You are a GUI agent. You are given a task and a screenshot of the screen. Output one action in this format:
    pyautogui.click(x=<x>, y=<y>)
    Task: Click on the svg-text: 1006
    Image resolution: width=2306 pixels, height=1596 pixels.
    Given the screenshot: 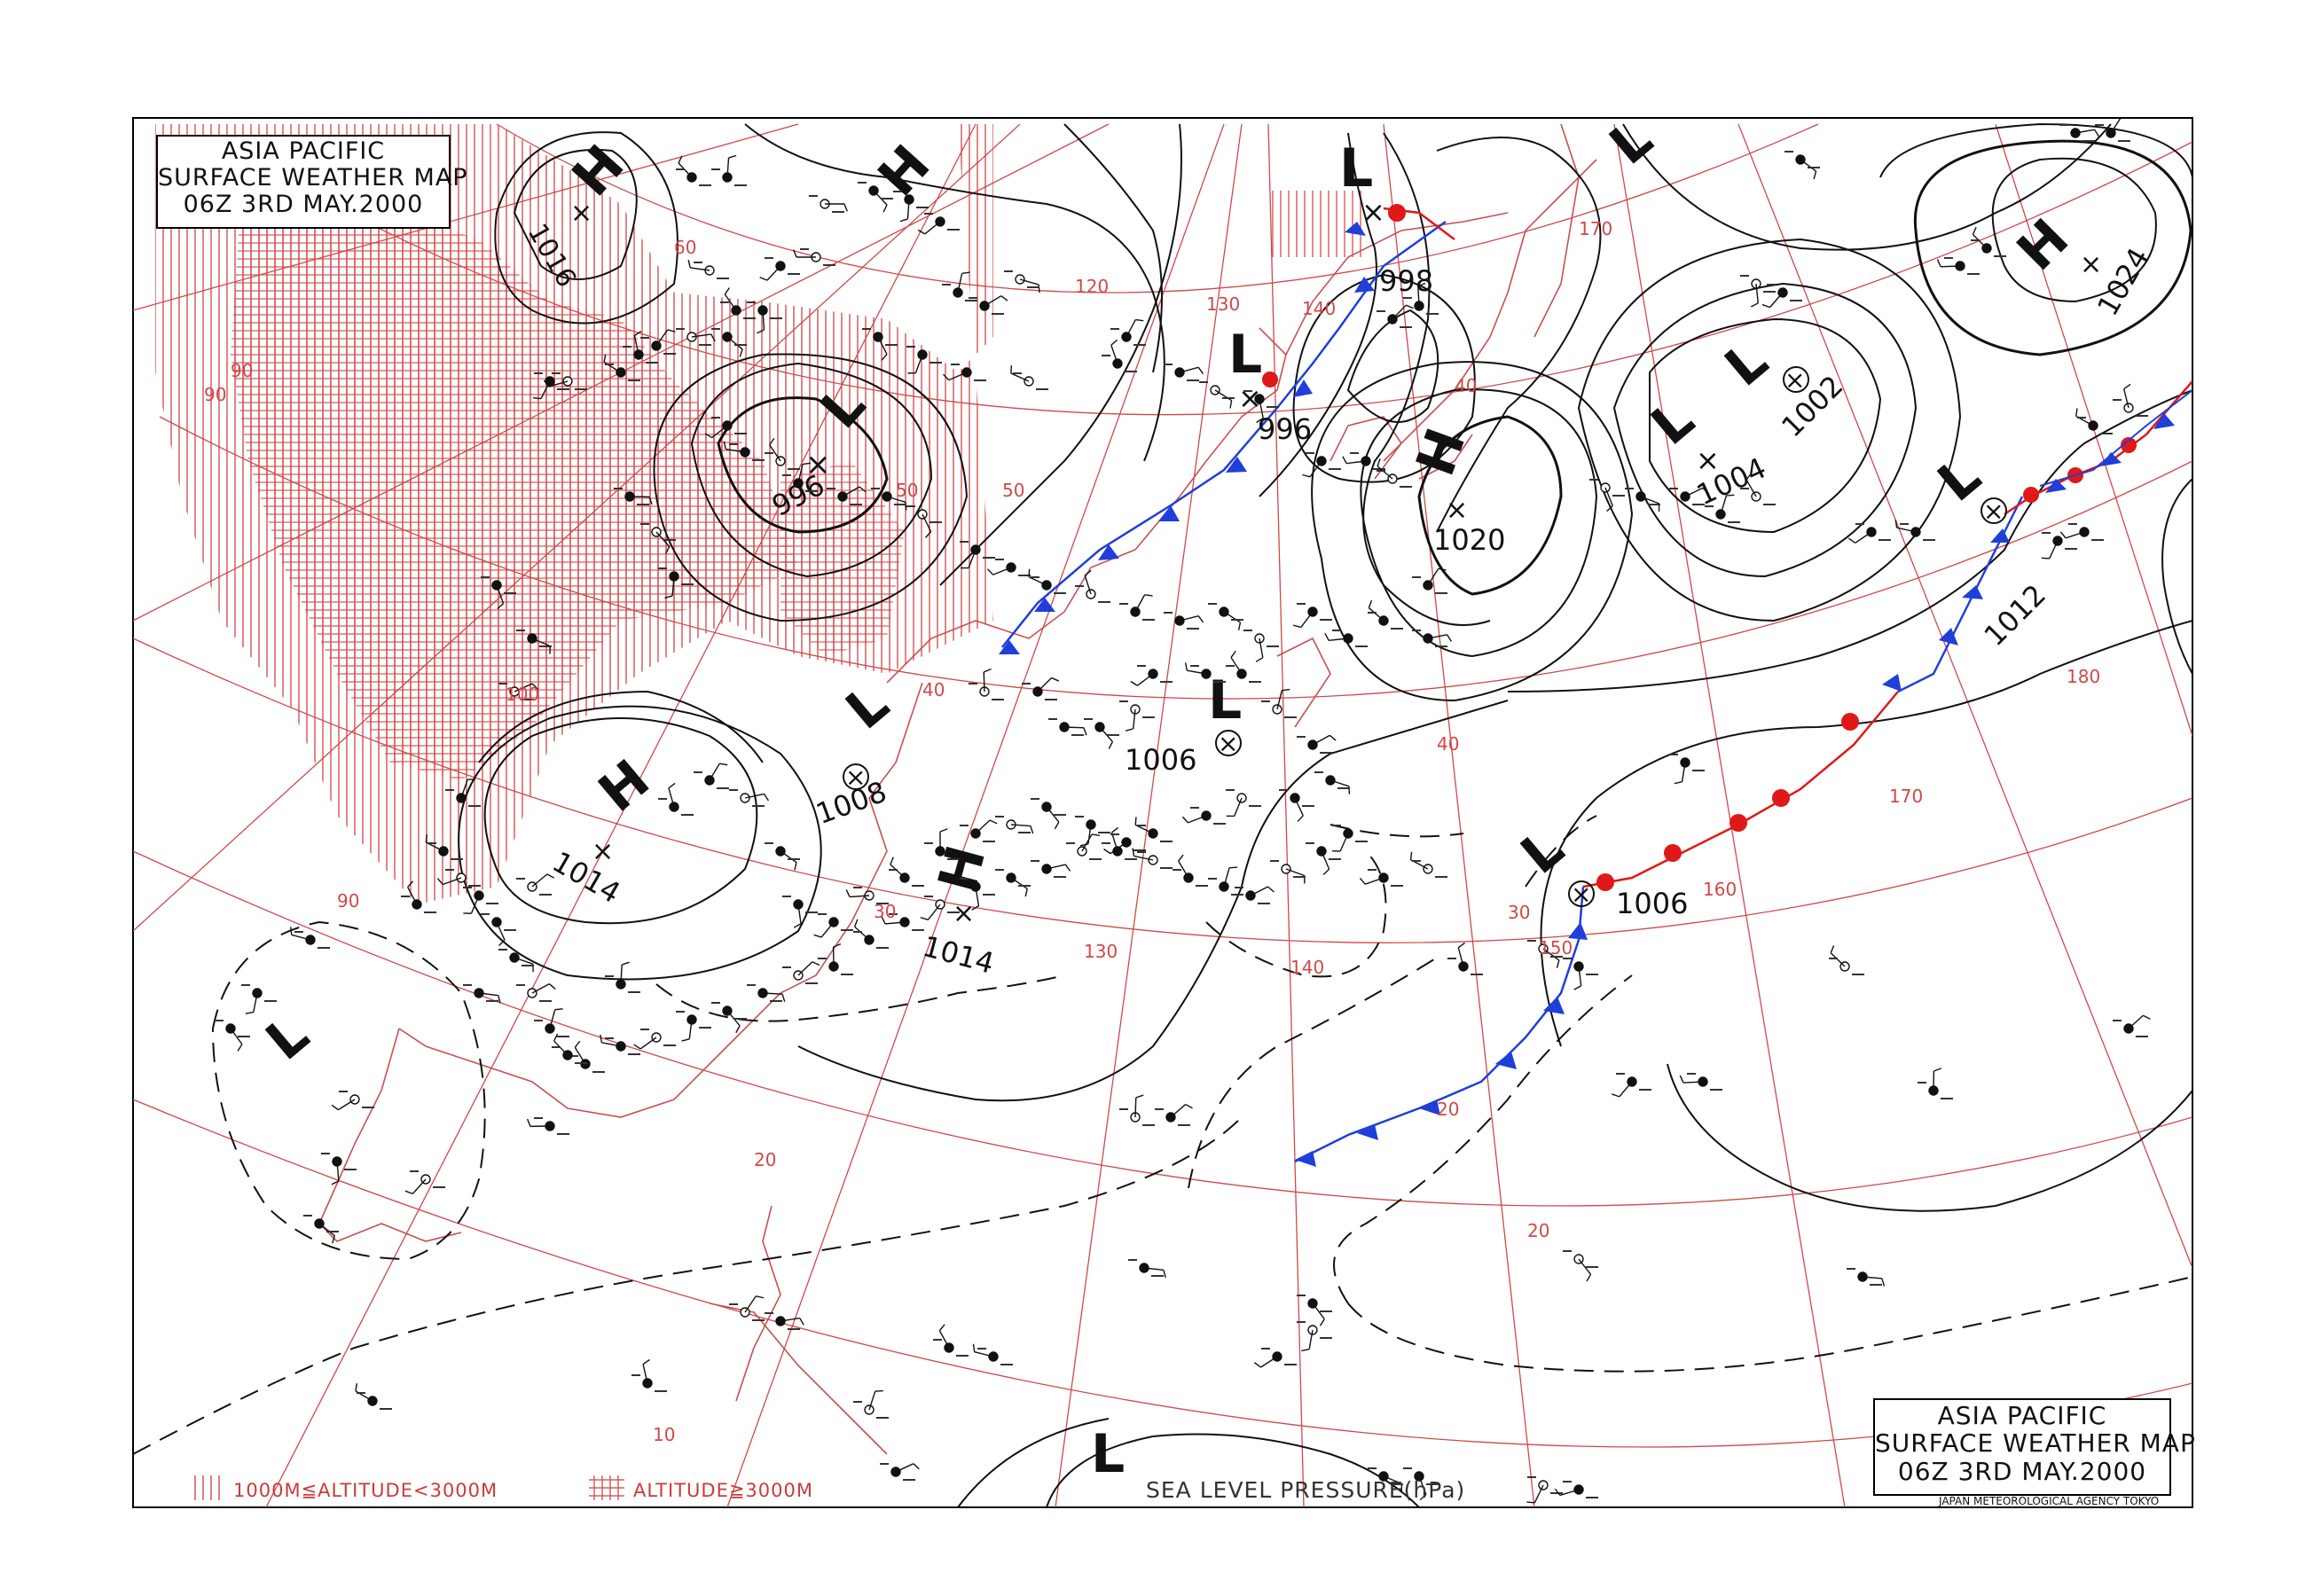 What is the action you would take?
    pyautogui.click(x=1652, y=903)
    